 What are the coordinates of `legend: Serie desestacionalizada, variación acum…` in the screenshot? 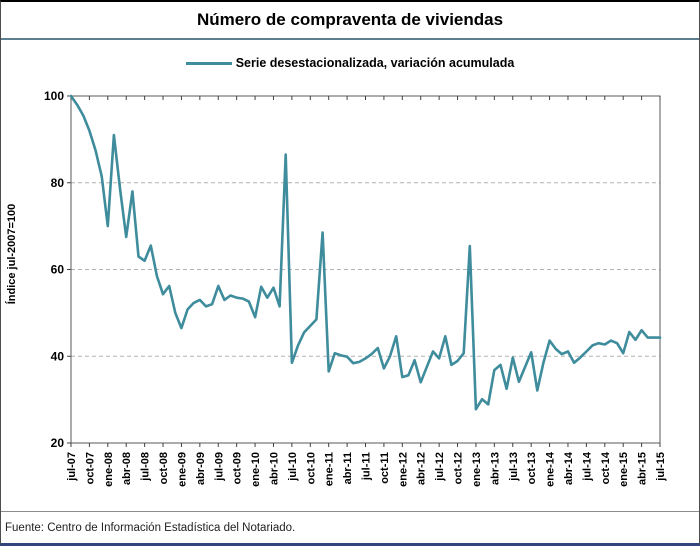 It's located at (350, 63).